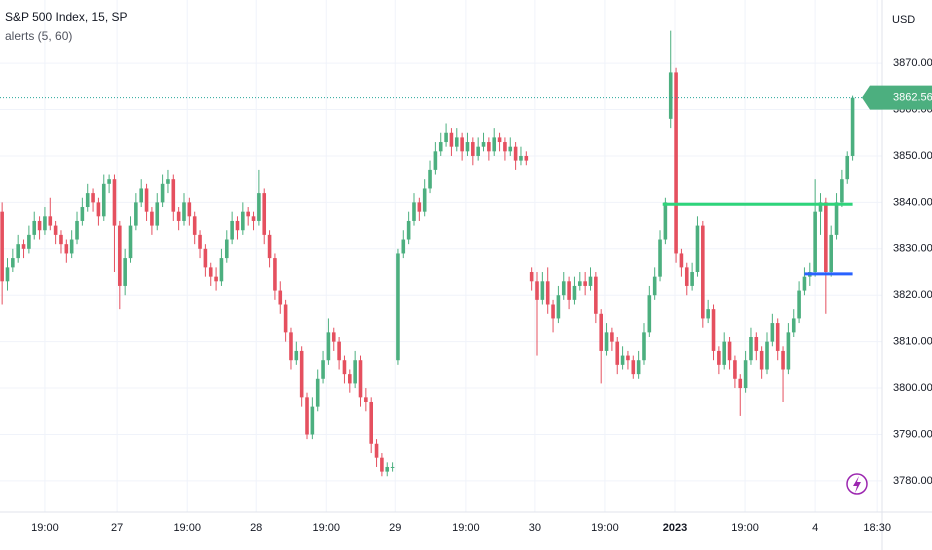 The height and width of the screenshot is (550, 932). I want to click on x-tick-label: 18:30, so click(877, 528).